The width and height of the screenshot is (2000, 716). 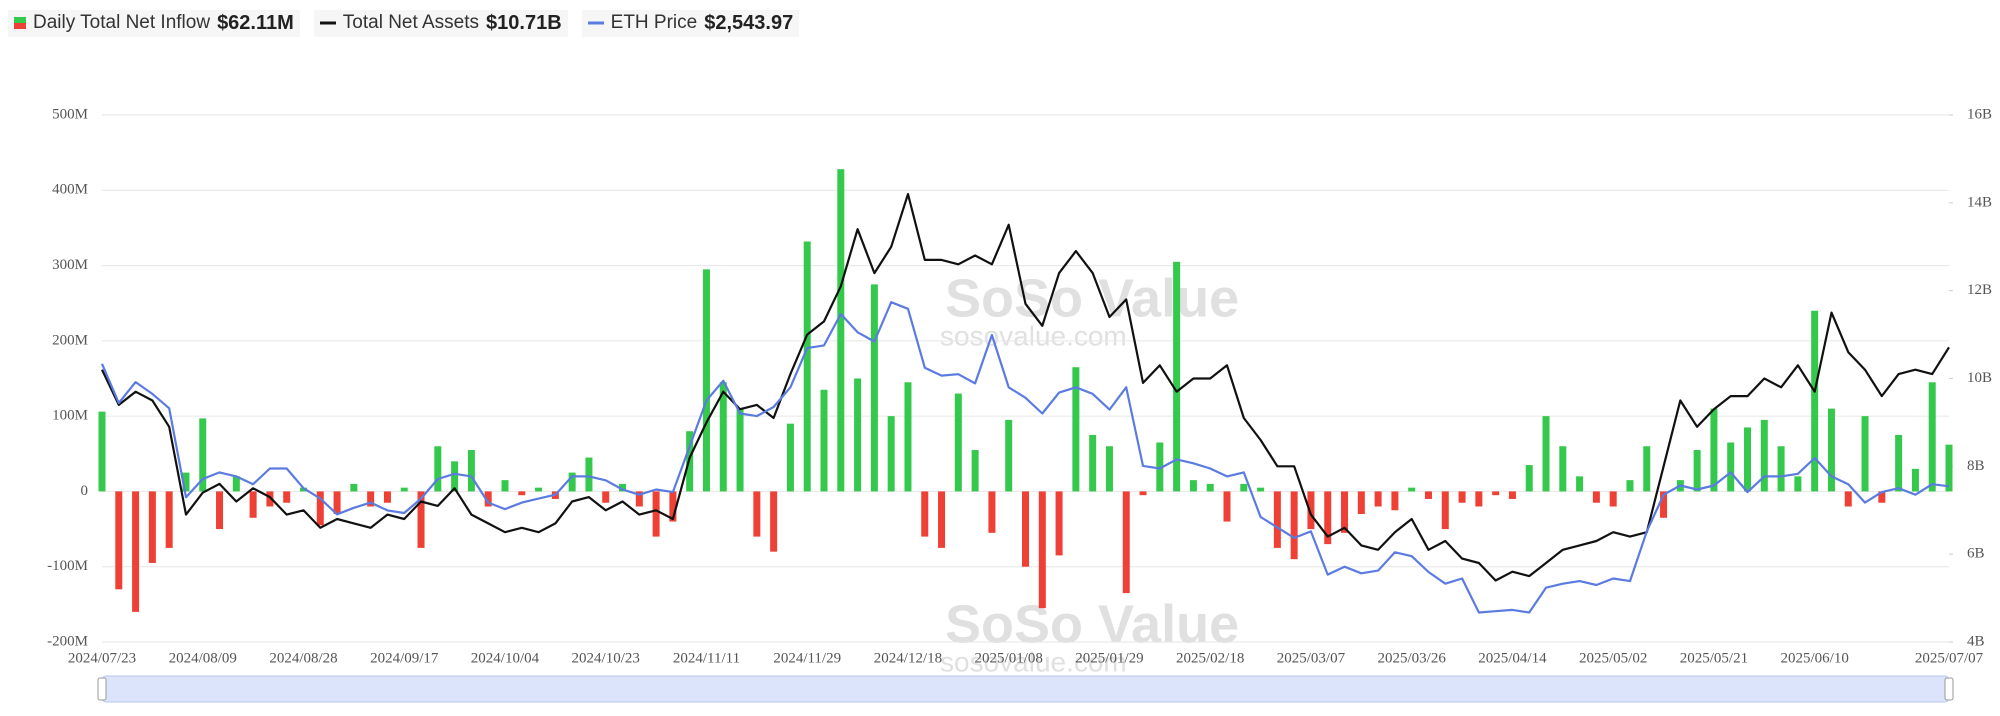 I want to click on x-tick-label: 2024/09/17, so click(x=404, y=658).